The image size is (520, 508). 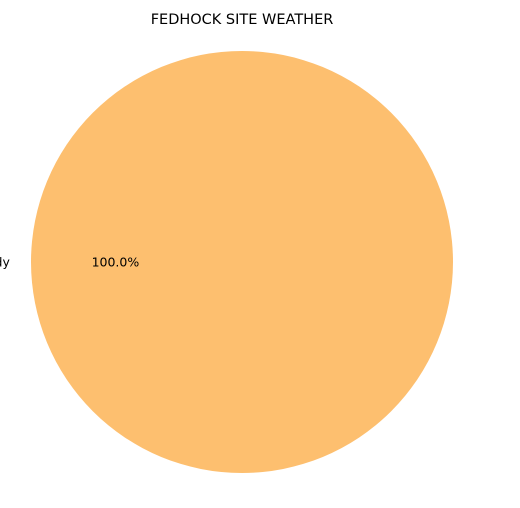 I want to click on chart-title: FEDHOCK SITE WEATHER, so click(x=242, y=20).